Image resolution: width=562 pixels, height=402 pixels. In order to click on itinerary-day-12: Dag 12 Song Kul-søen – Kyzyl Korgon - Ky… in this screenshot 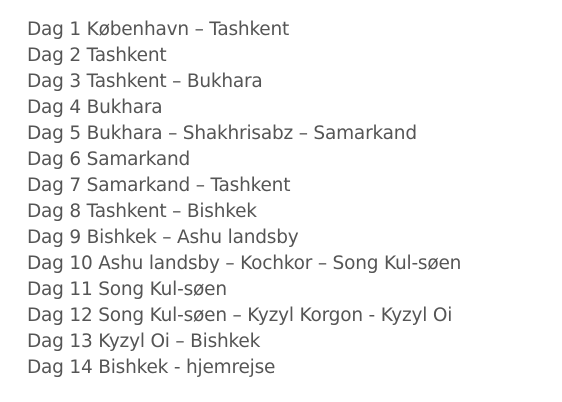, I will do `click(240, 315)`.